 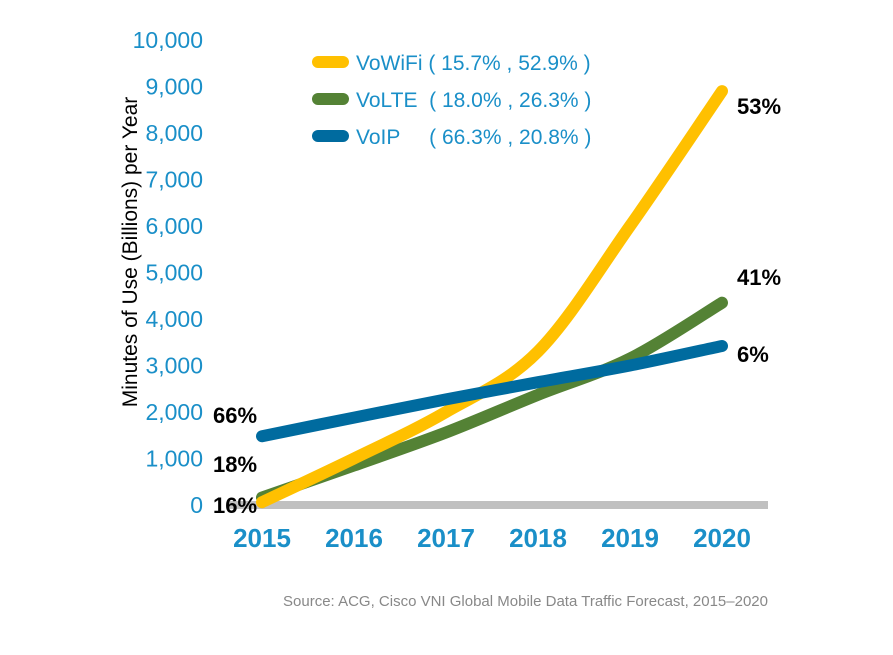 I want to click on end-percent-label: 6%, so click(x=753, y=354).